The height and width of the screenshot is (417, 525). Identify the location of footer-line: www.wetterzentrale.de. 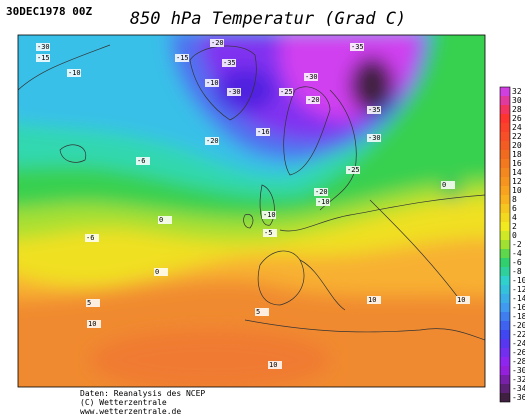
(130, 411).